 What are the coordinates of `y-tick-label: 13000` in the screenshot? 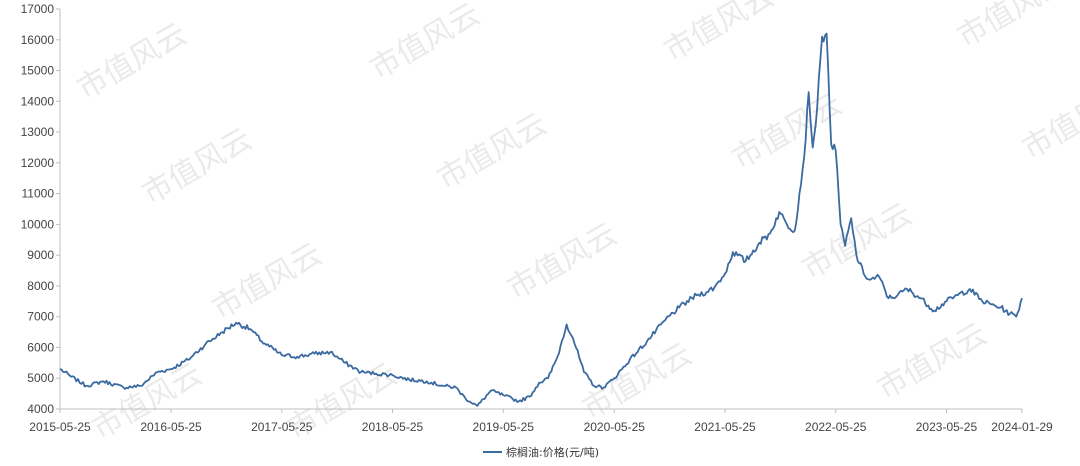 It's located at (38, 132).